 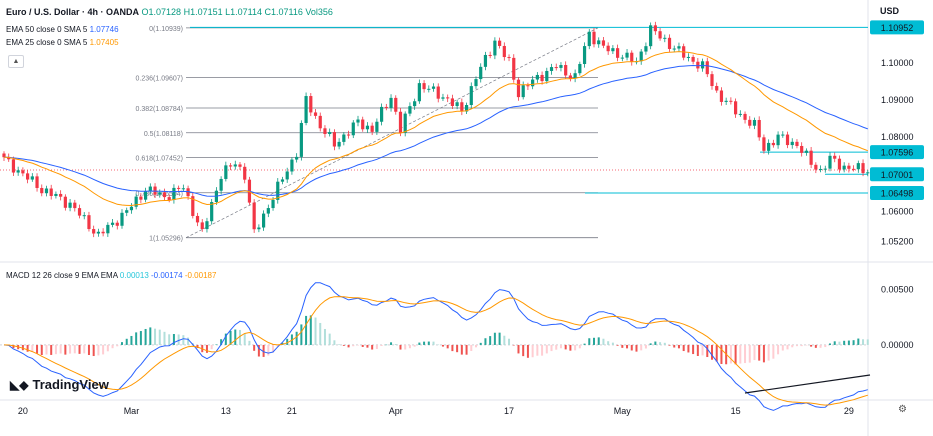 I want to click on symbol-title: Euro / U.S. Dollar · 4h · OANDA, so click(x=73, y=12).